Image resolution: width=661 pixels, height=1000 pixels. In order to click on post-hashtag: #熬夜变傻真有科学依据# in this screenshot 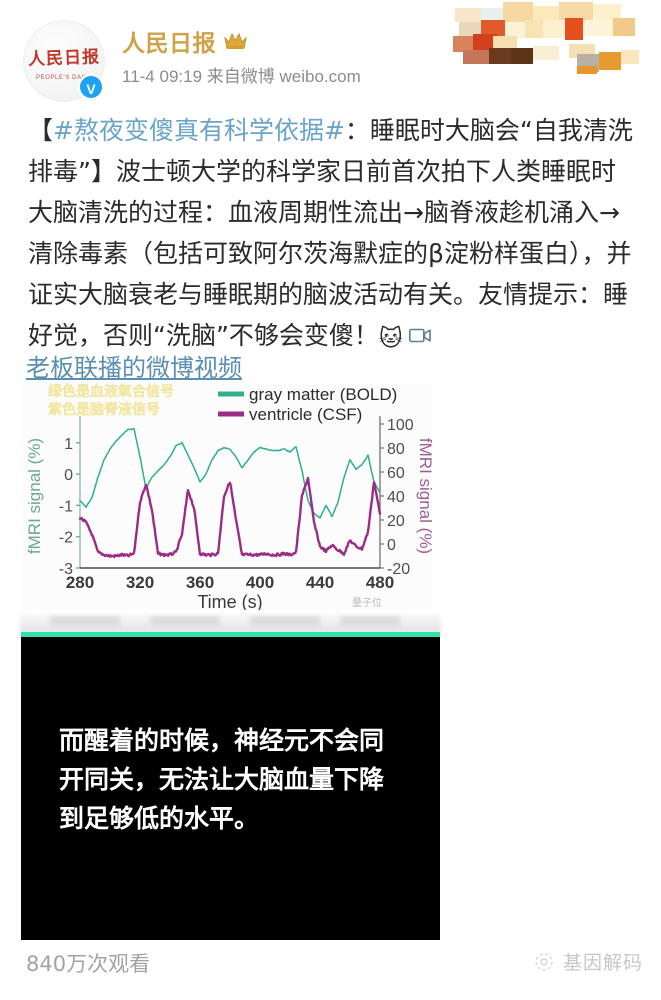, I will do `click(199, 130)`.